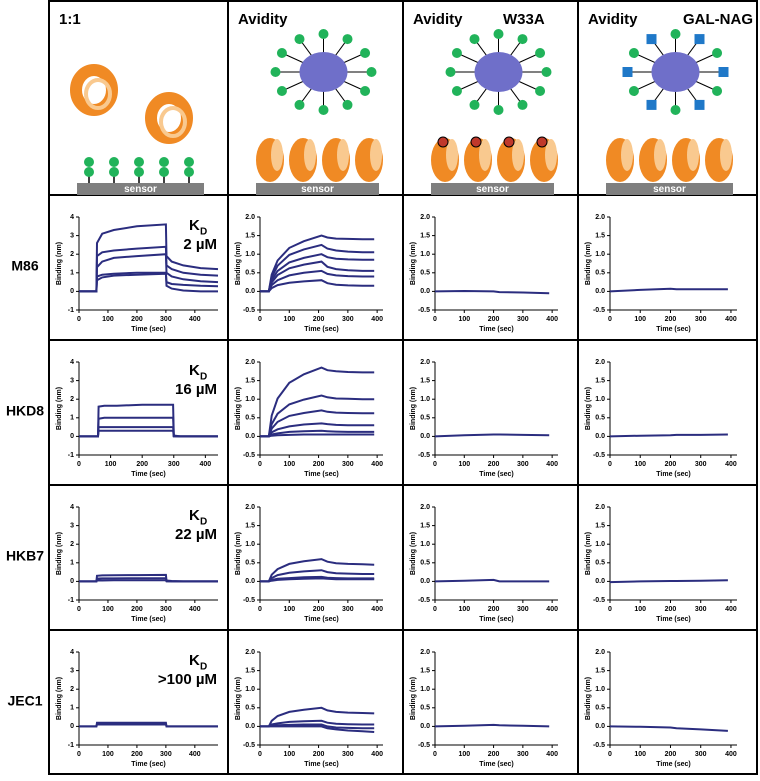 This screenshot has width=760, height=781. Describe the element at coordinates (675, 72) in the screenshot. I see `carrier` at that location.